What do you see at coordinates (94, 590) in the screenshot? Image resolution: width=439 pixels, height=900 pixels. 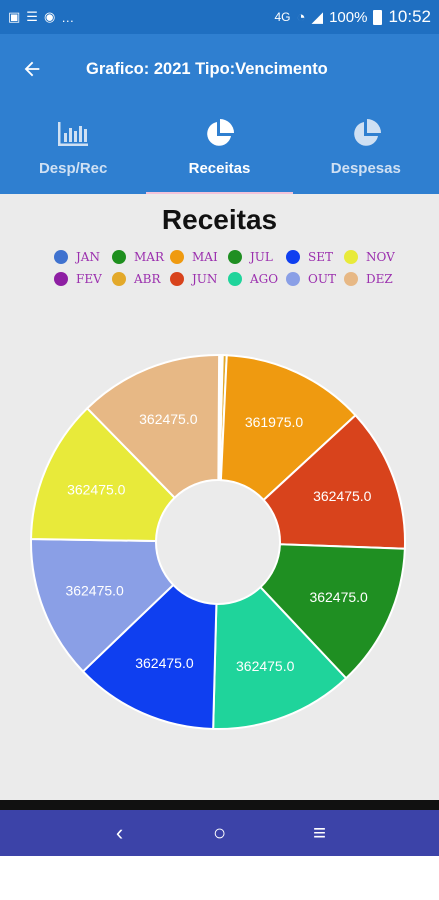 I see `slice-label-out: 362475.0` at bounding box center [94, 590].